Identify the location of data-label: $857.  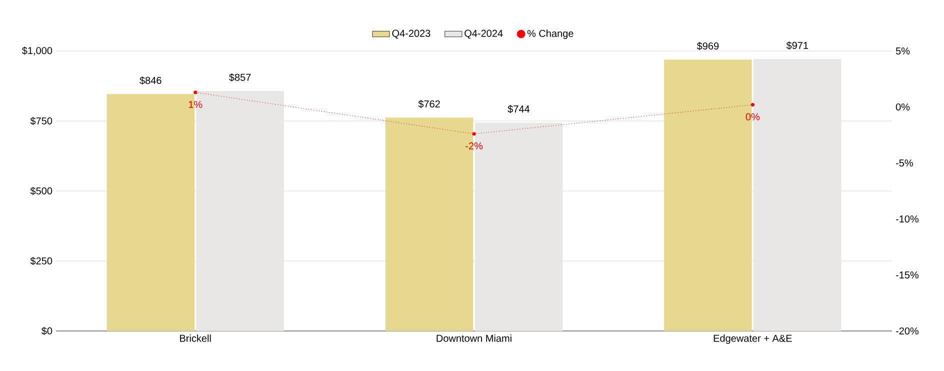
(240, 77).